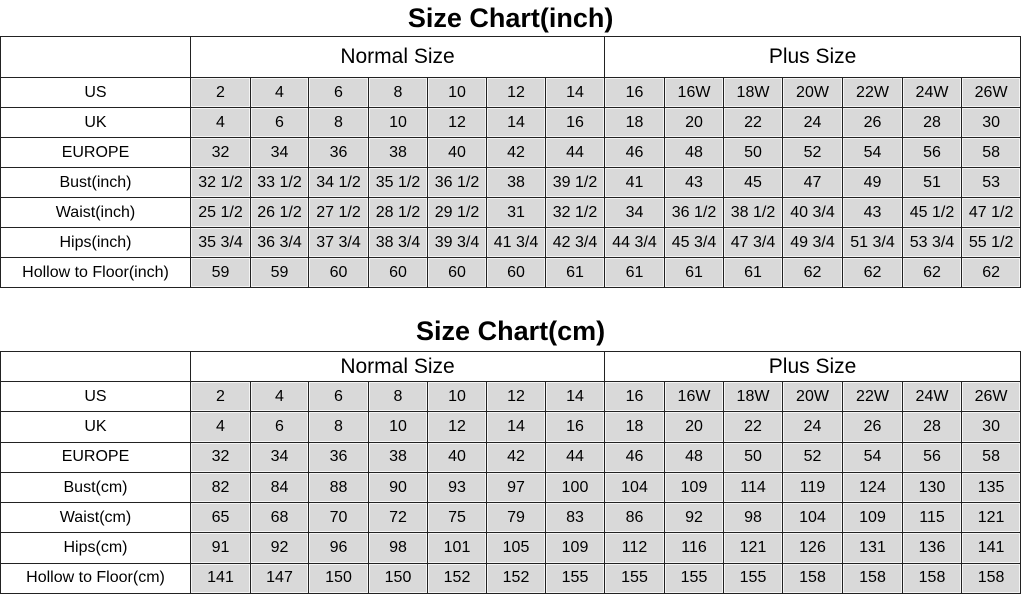 The image size is (1024, 600). What do you see at coordinates (95, 182) in the screenshot?
I see `row-label: Bust(inch)` at bounding box center [95, 182].